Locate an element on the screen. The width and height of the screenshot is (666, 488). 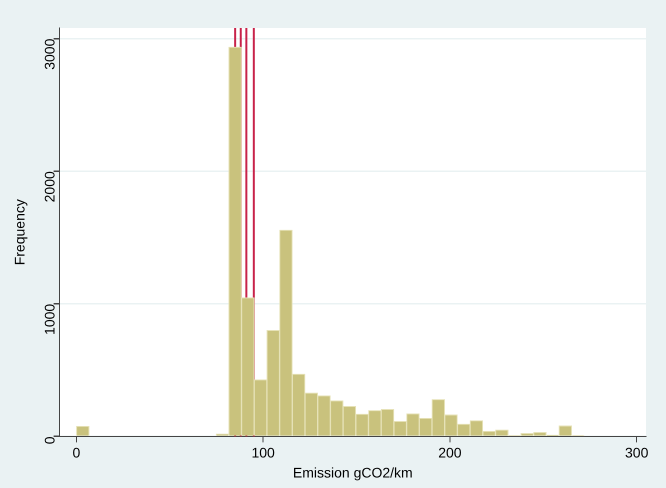
y-tick-label: 1000 is located at coordinates (49, 319).